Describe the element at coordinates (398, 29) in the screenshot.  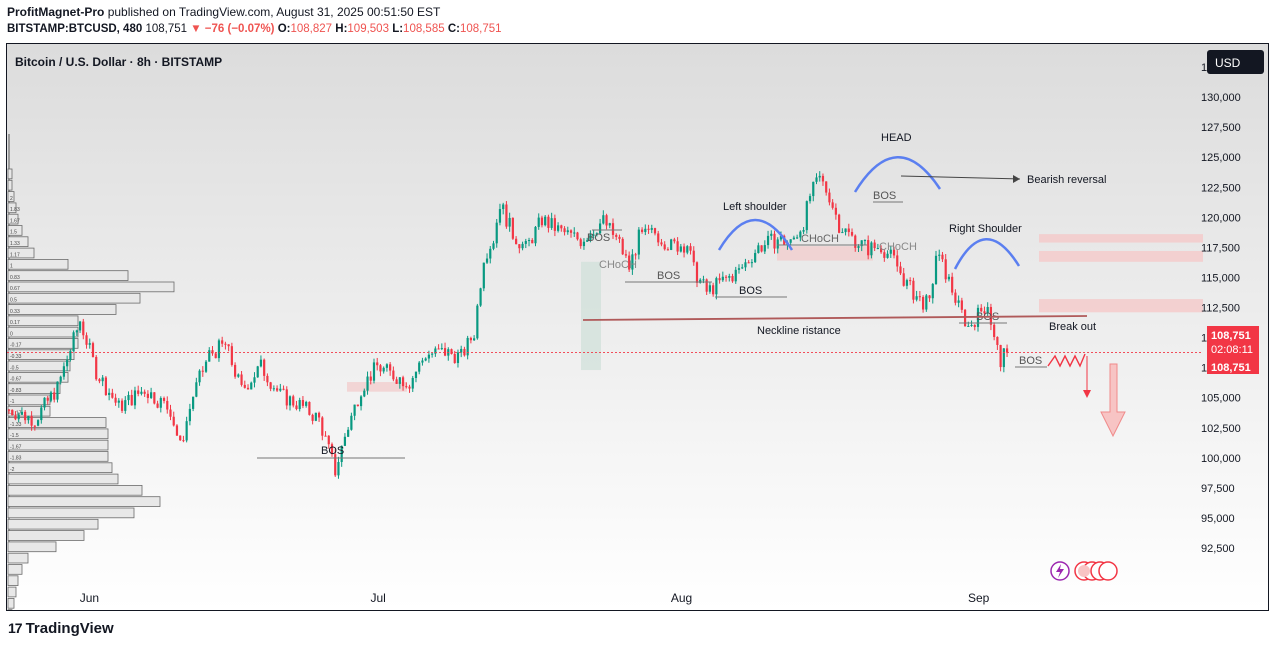
I see `low-label: L:` at that location.